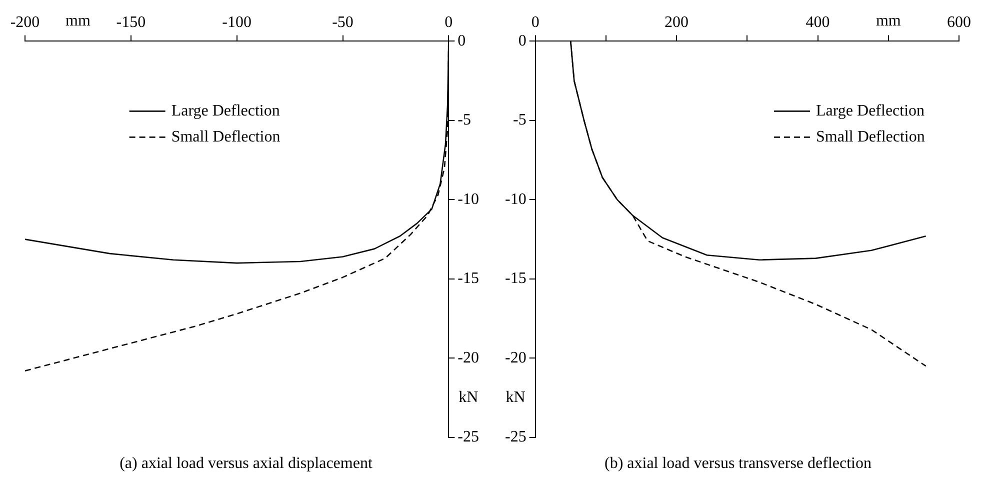  What do you see at coordinates (131, 22) in the screenshot?
I see `x-tick-label: -150` at bounding box center [131, 22].